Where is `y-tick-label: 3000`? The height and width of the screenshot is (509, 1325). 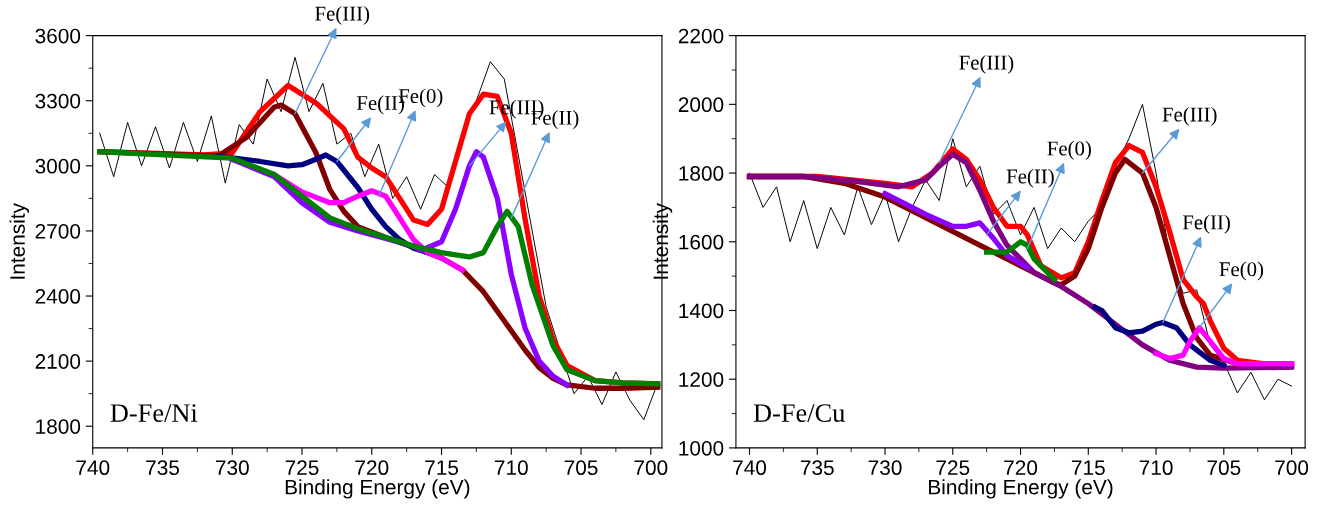
y-tick-label: 3000 is located at coordinates (58, 166).